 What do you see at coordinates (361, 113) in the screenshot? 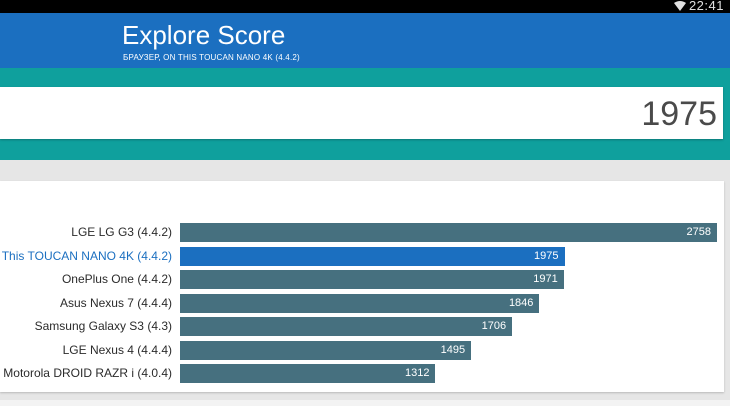
I see `score-card: 1975` at bounding box center [361, 113].